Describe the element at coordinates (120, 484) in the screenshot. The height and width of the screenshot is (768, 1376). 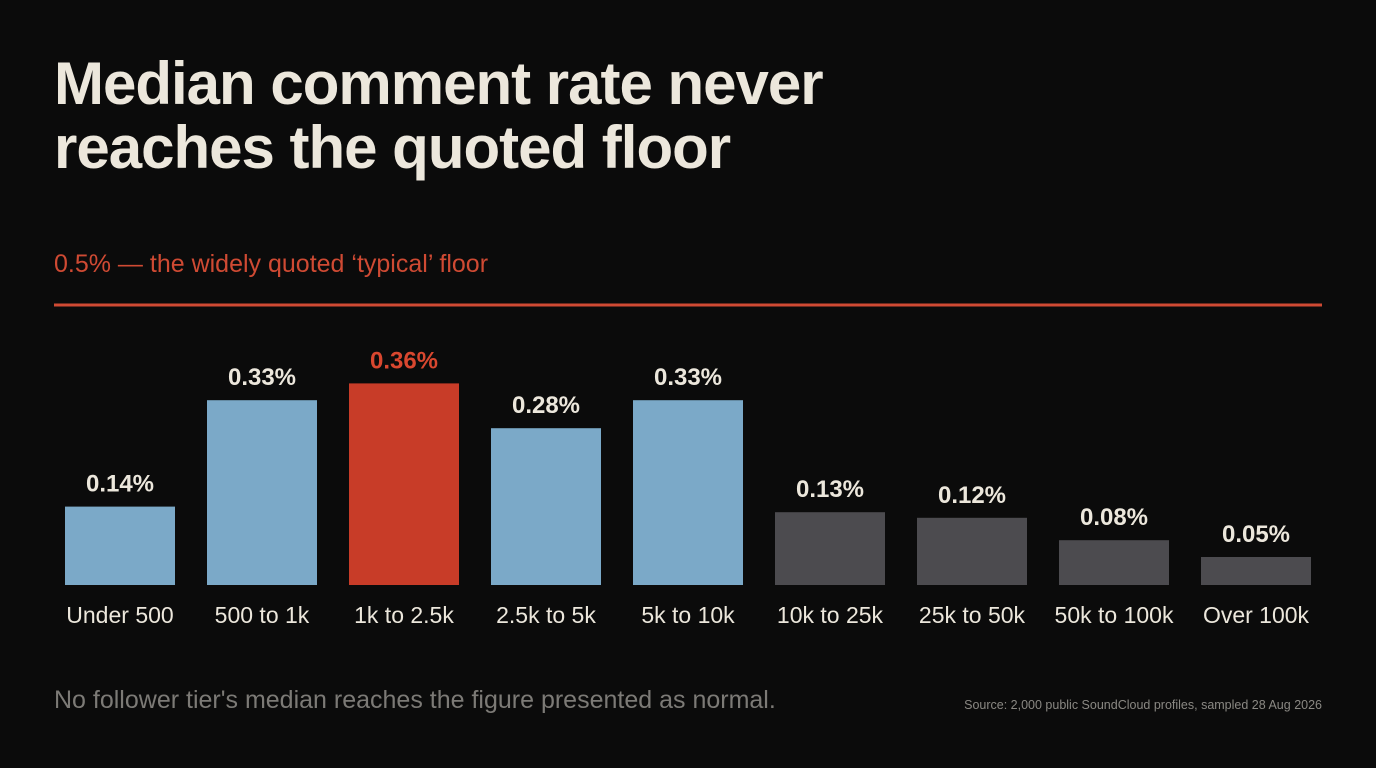
I see `bar-value-label-0: 0.14%` at that location.